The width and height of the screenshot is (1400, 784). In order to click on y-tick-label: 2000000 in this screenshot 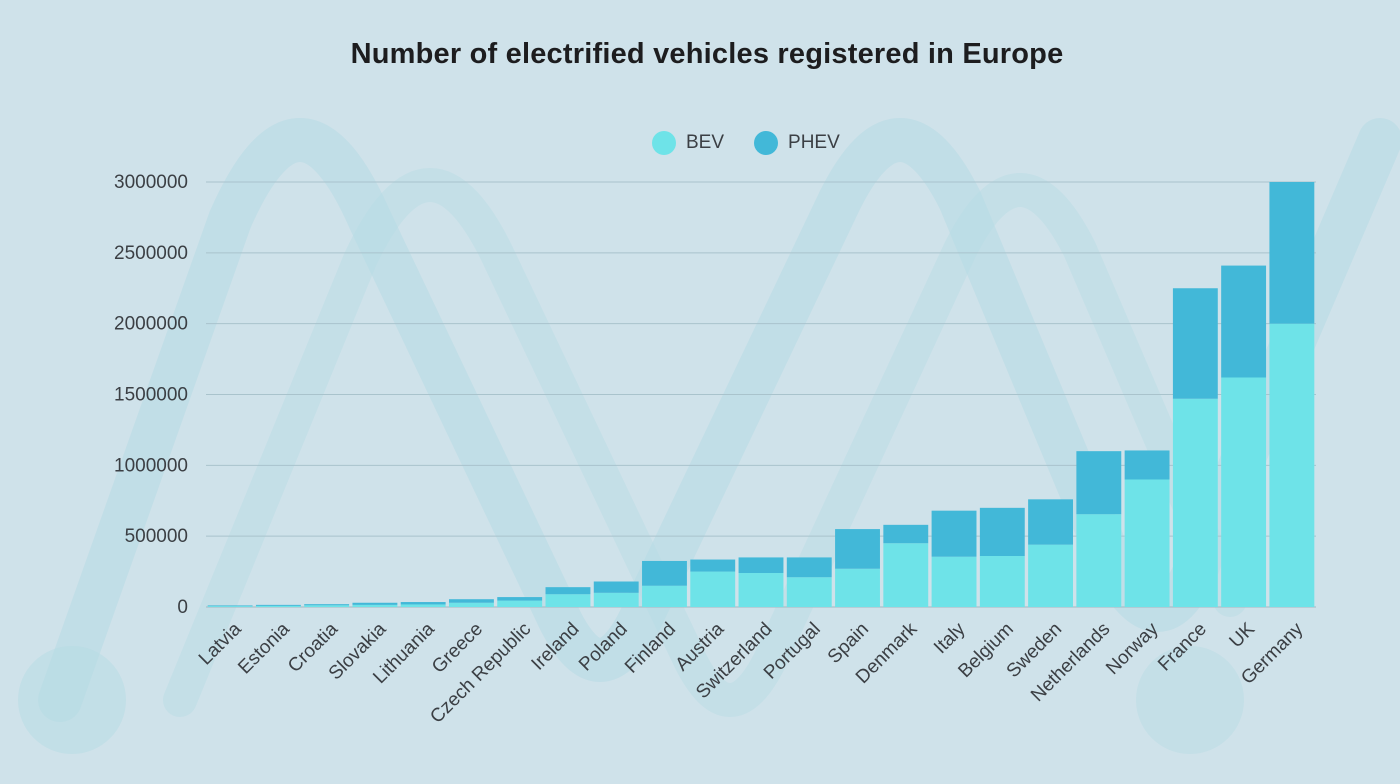, I will do `click(151, 324)`.